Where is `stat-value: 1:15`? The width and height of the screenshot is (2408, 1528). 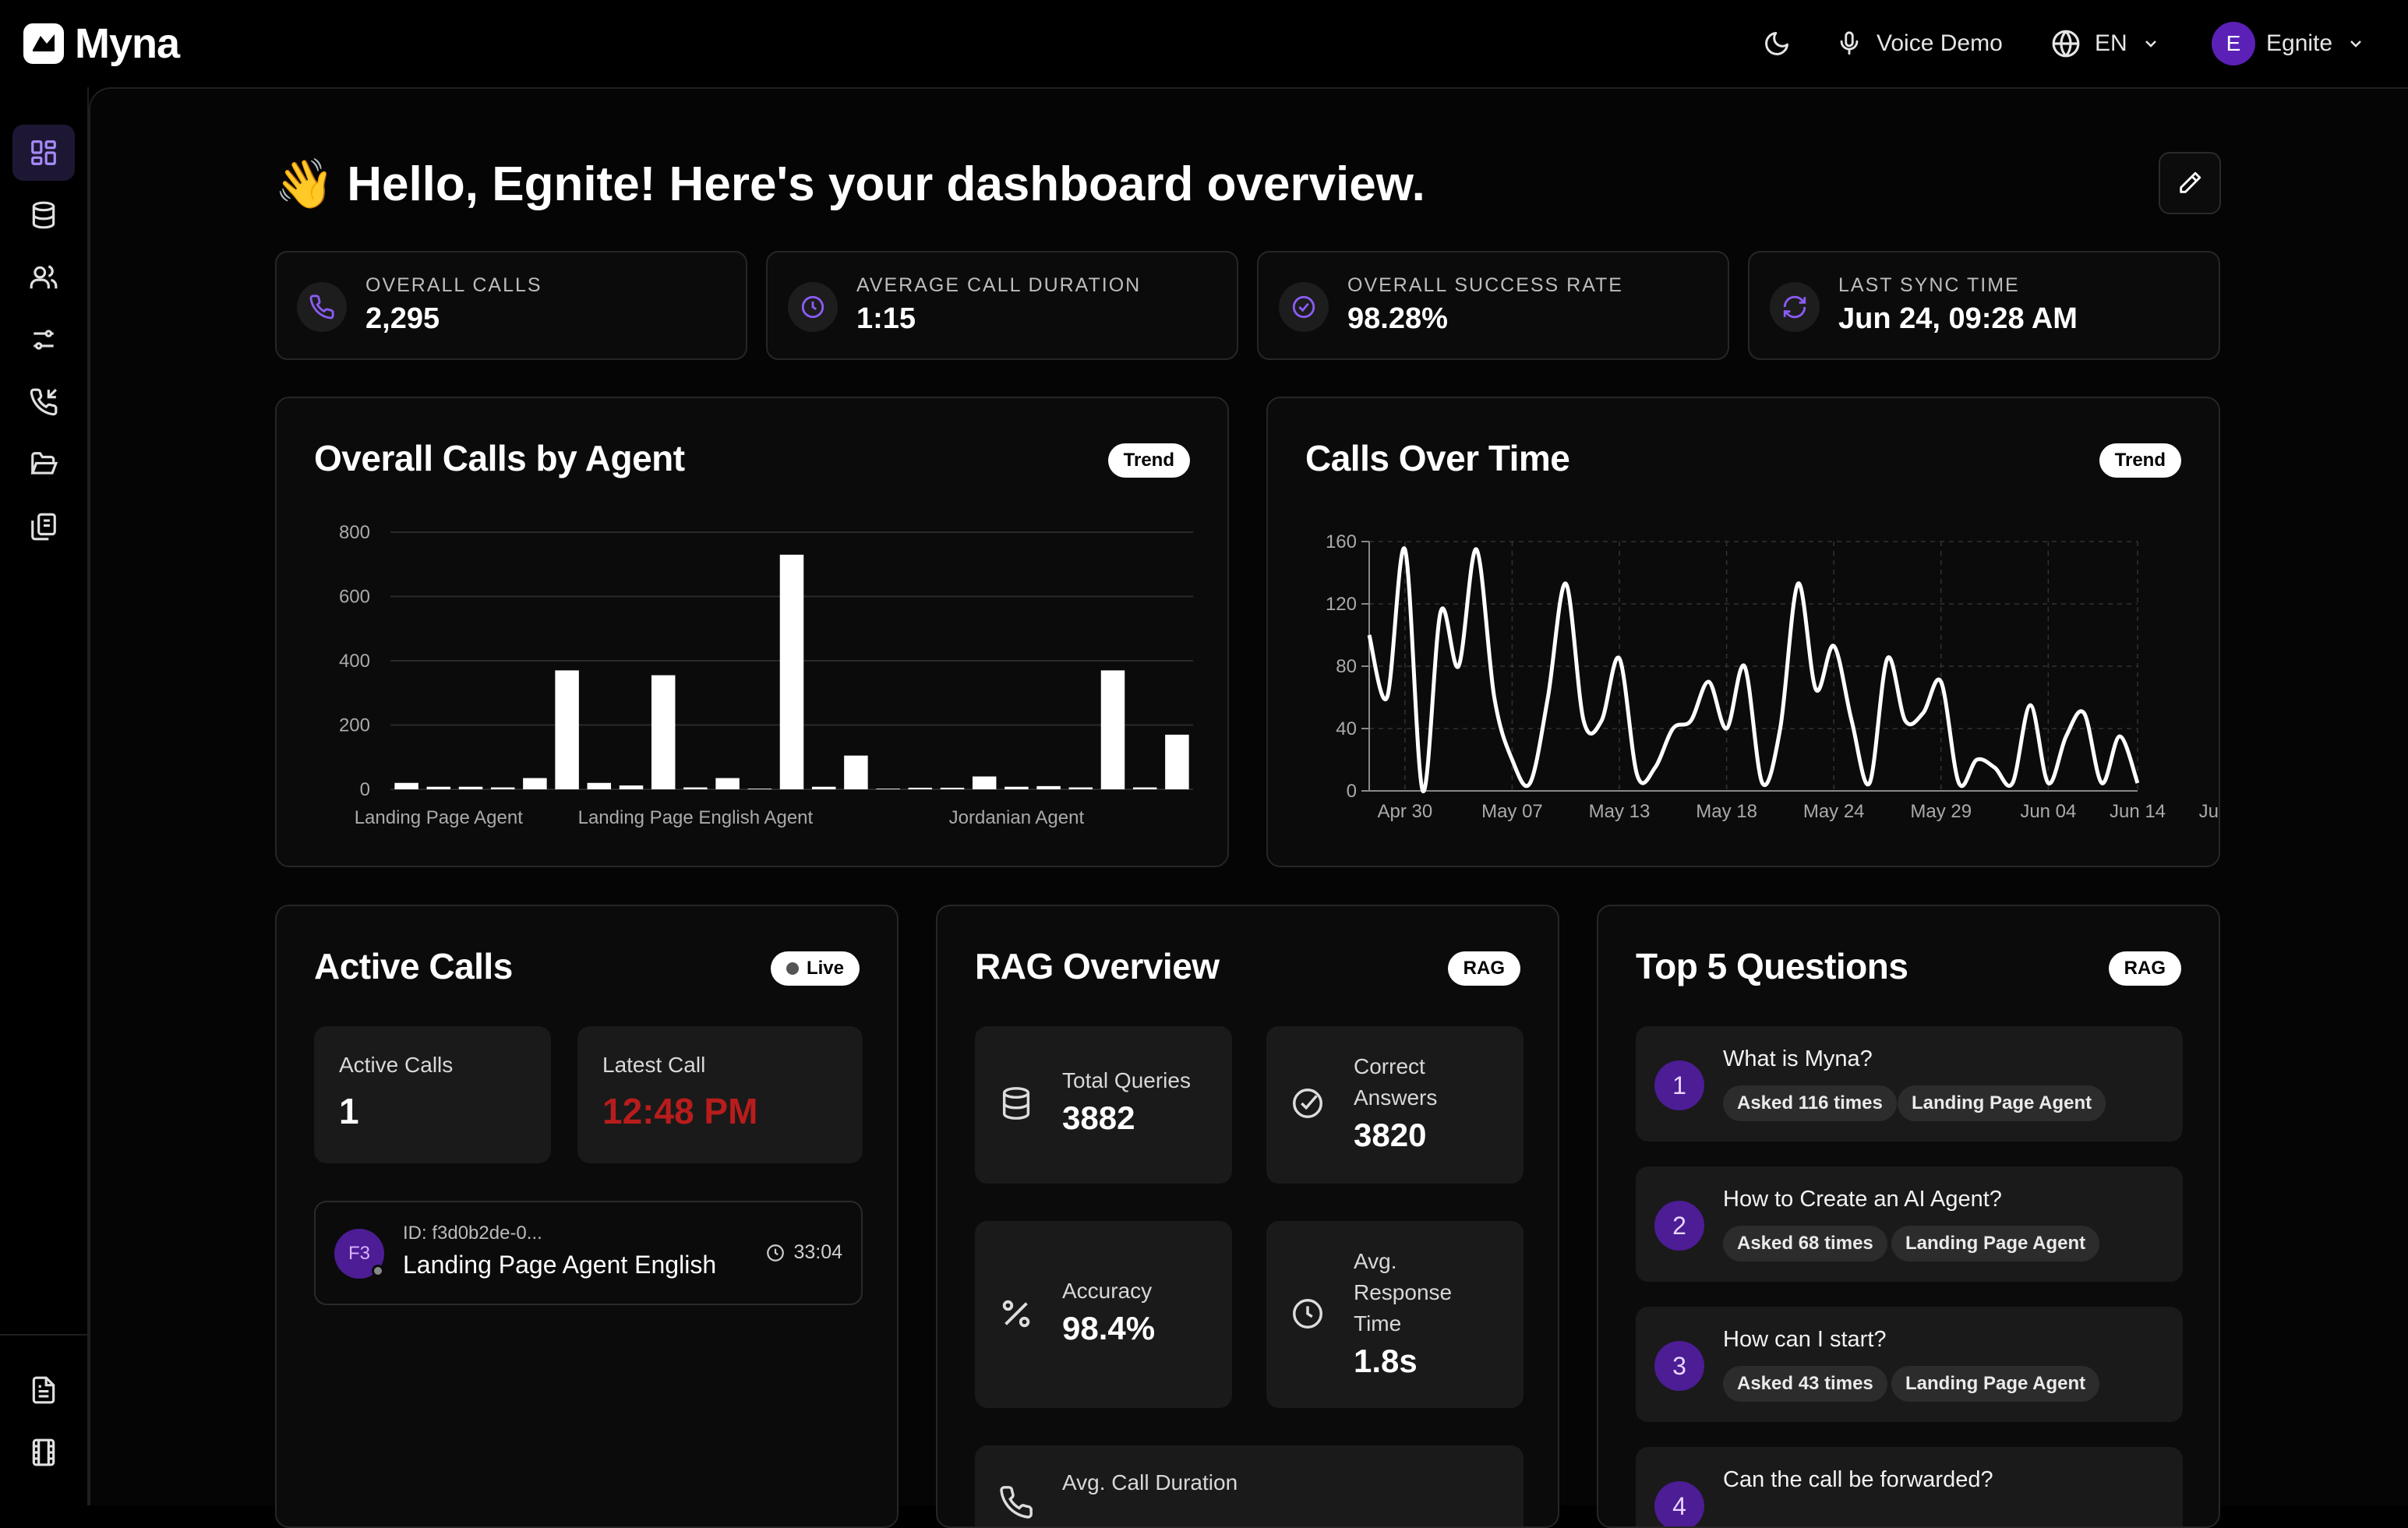 stat-value: 1:15 is located at coordinates (886, 319).